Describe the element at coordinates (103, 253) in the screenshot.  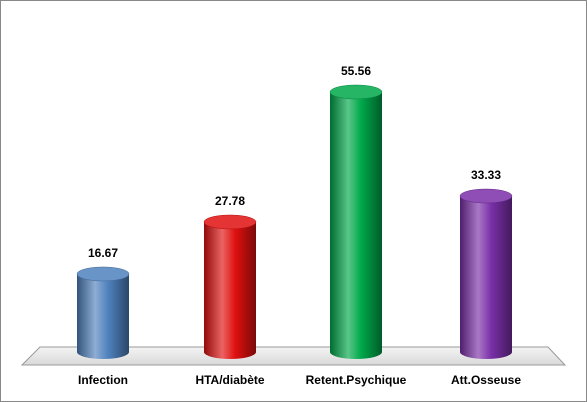
I see `value-label: 16.67` at that location.